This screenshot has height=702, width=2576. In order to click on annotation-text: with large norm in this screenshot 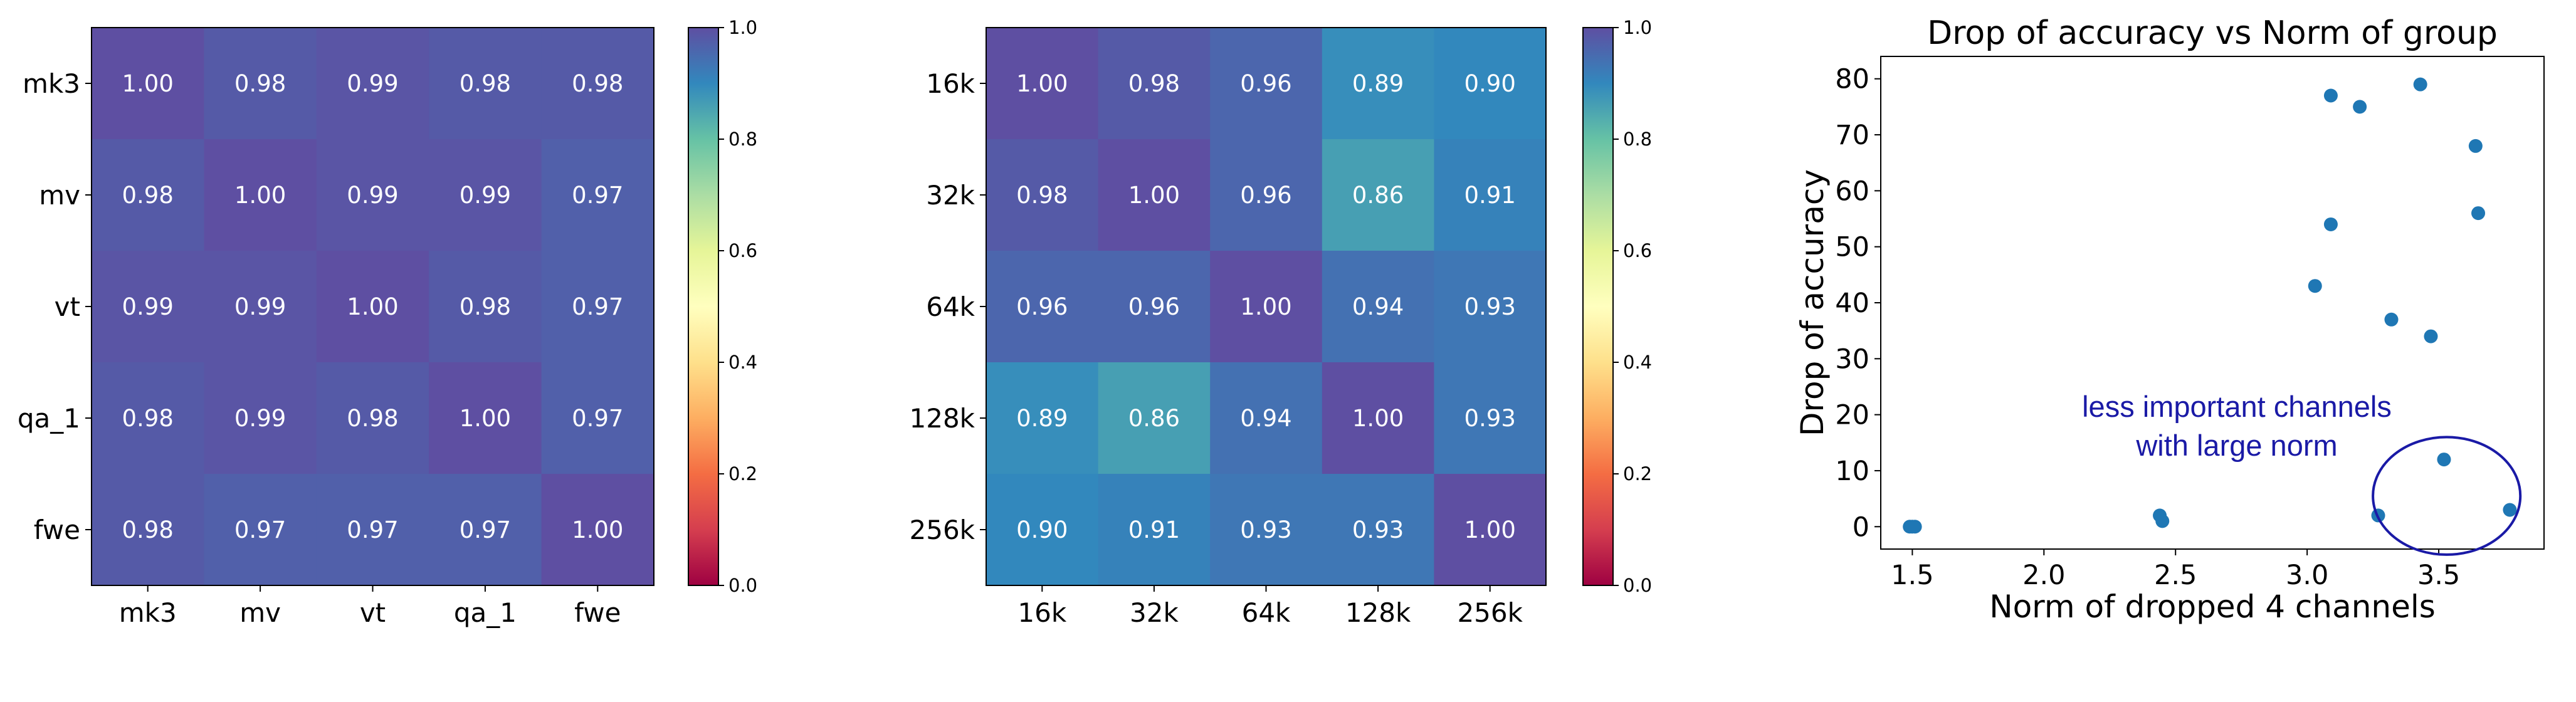, I will do `click(2236, 446)`.